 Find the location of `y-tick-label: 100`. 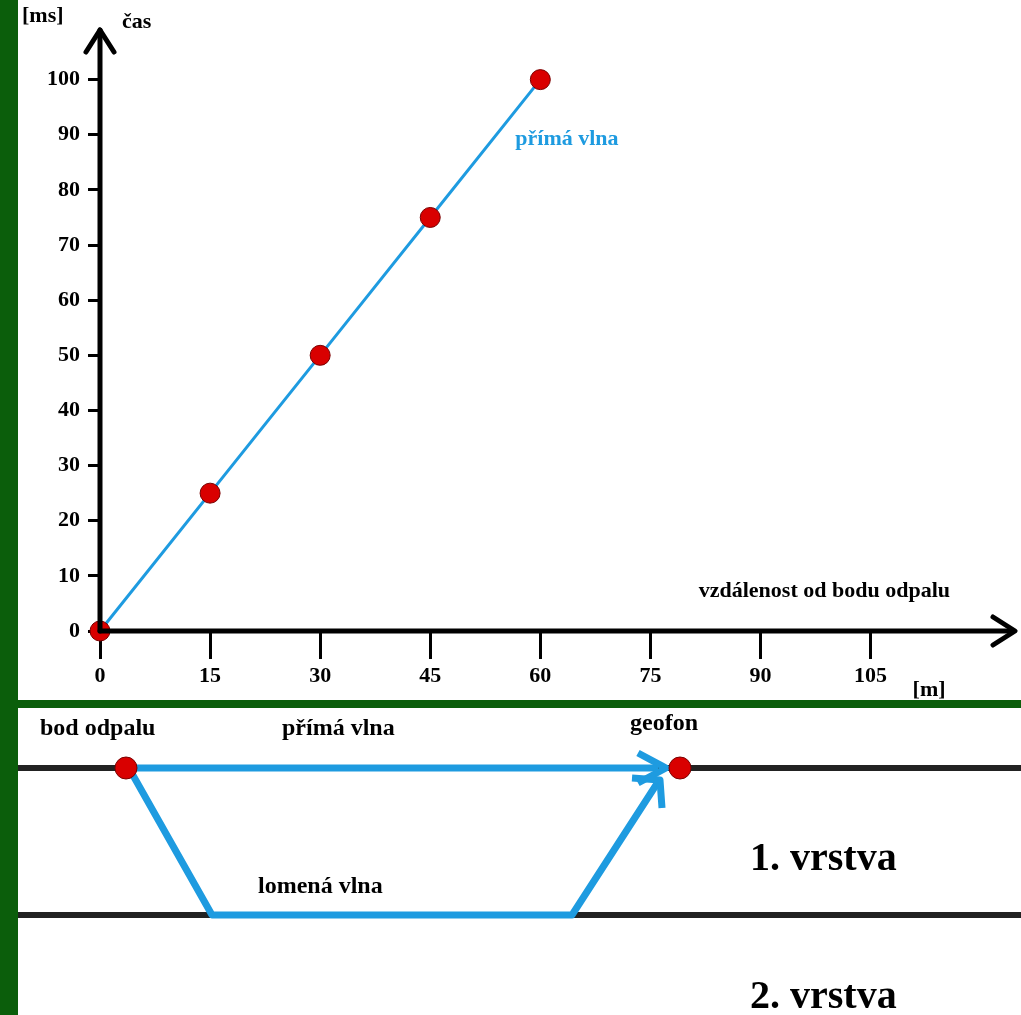

y-tick-label: 100 is located at coordinates (63, 78).